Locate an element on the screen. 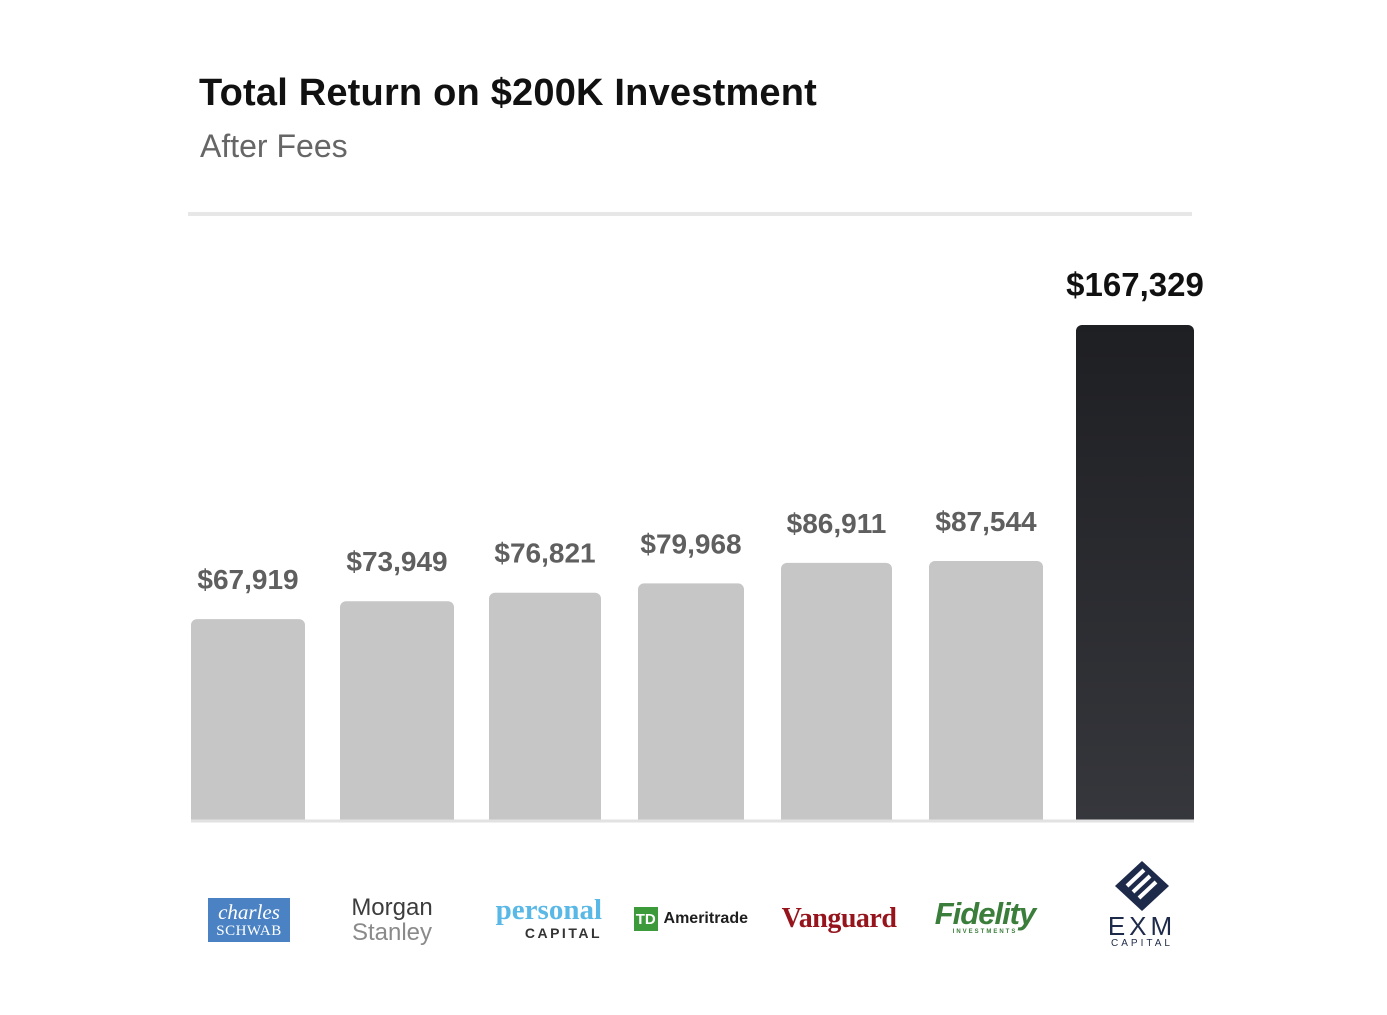  exm-capital-logo-line1: EXM is located at coordinates (1142, 926).